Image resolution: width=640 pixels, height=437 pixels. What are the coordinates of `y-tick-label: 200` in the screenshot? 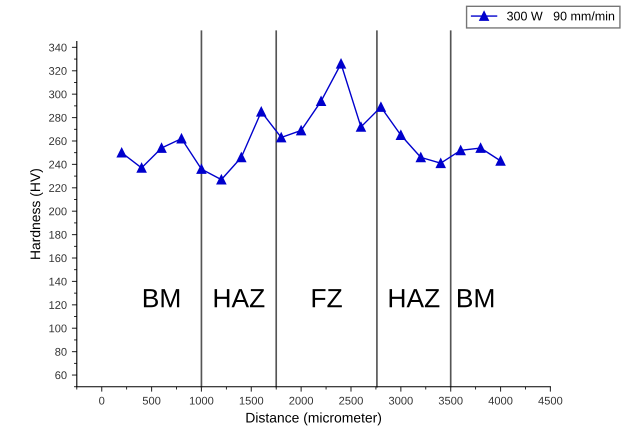 It's located at (58, 211).